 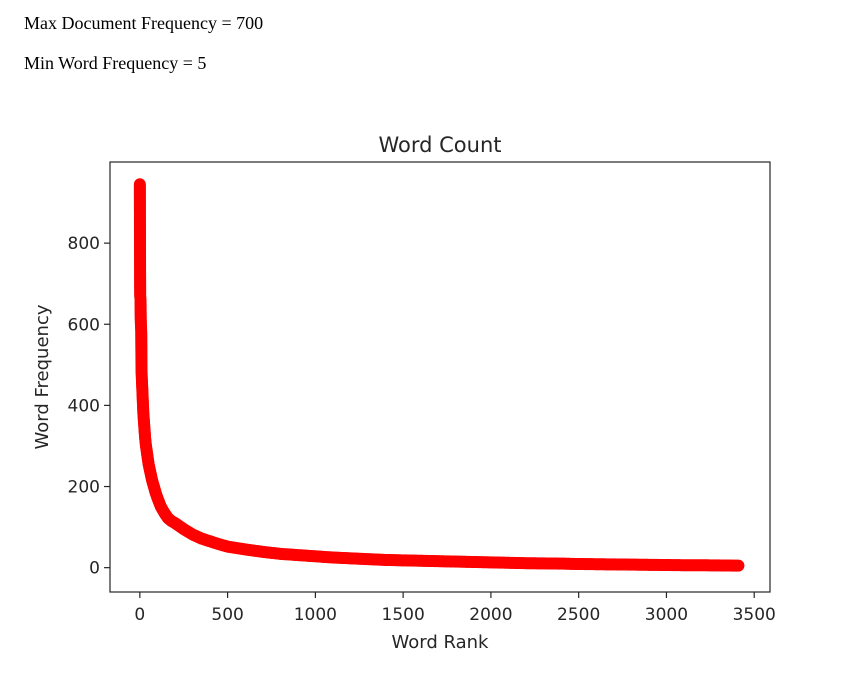 What do you see at coordinates (403, 615) in the screenshot?
I see `x-tick-label: 1500` at bounding box center [403, 615].